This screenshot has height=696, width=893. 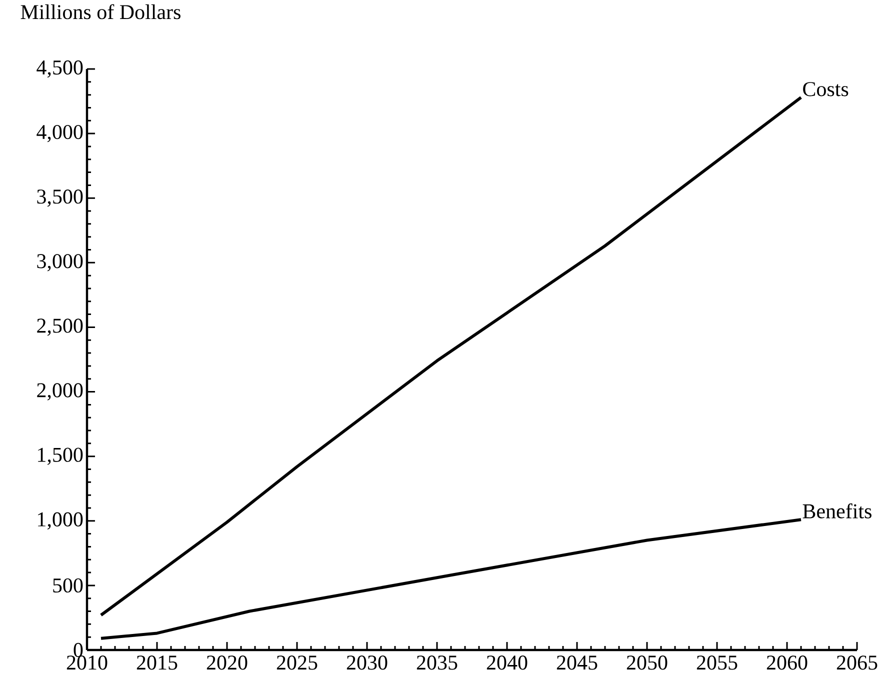 What do you see at coordinates (825, 89) in the screenshot?
I see `series-label: Costs` at bounding box center [825, 89].